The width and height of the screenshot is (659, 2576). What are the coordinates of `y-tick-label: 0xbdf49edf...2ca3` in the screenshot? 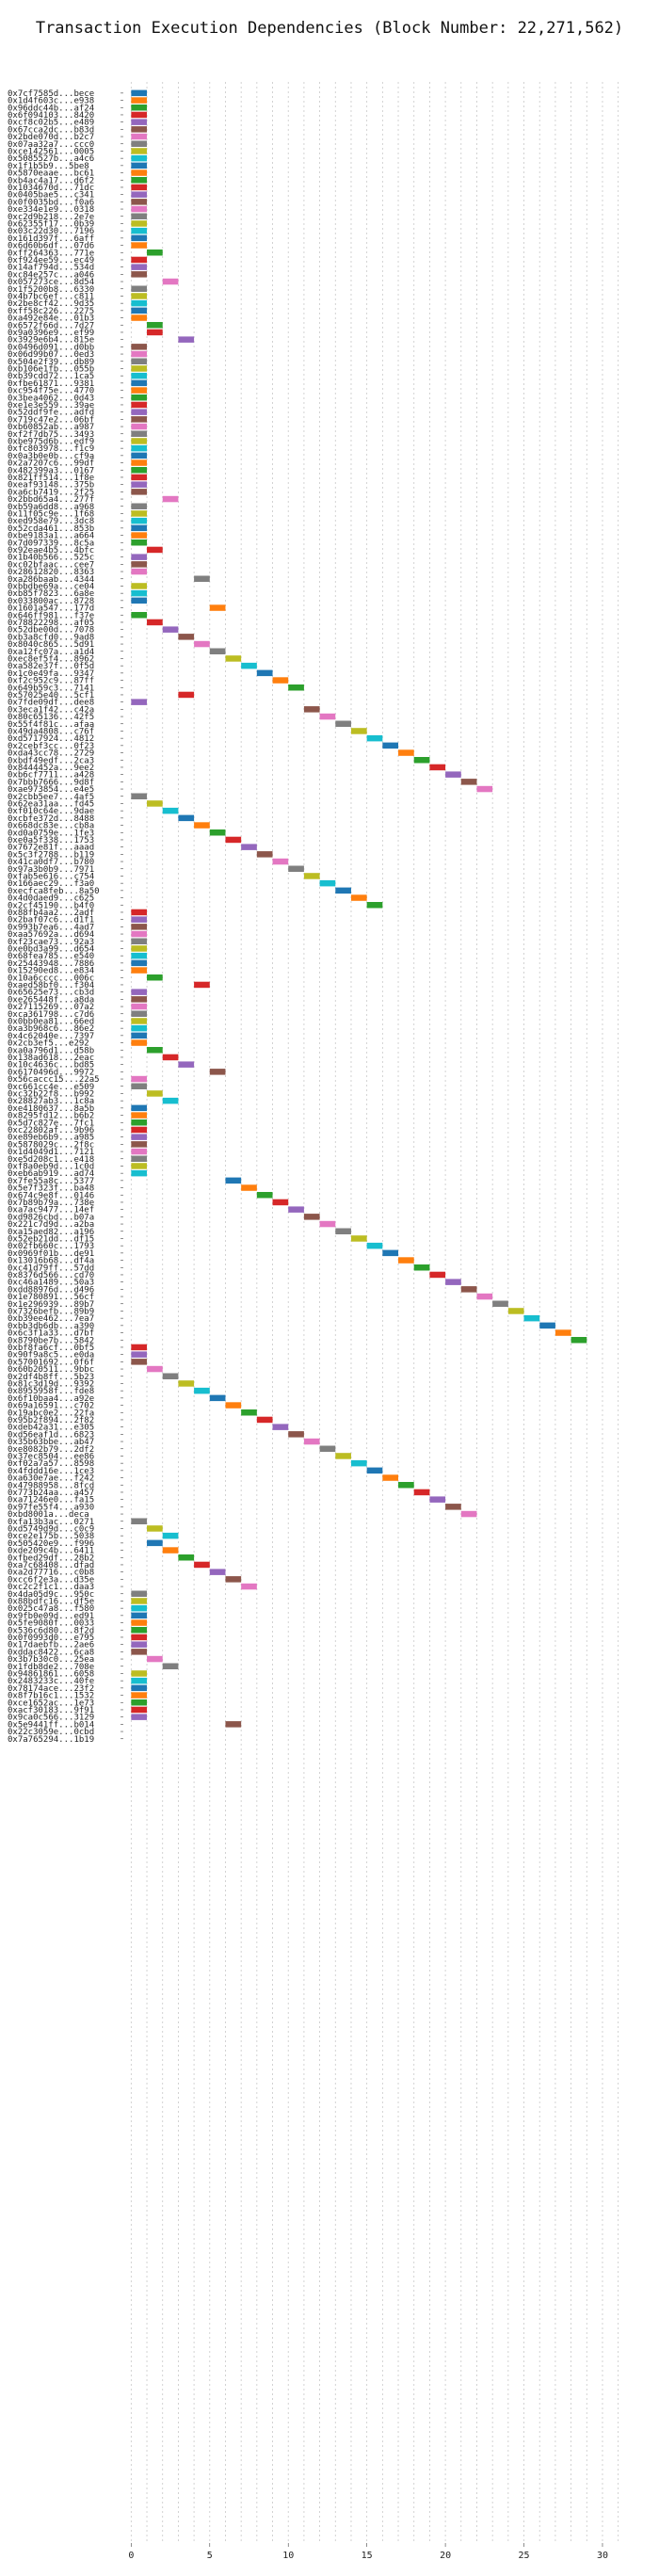 It's located at (51, 760).